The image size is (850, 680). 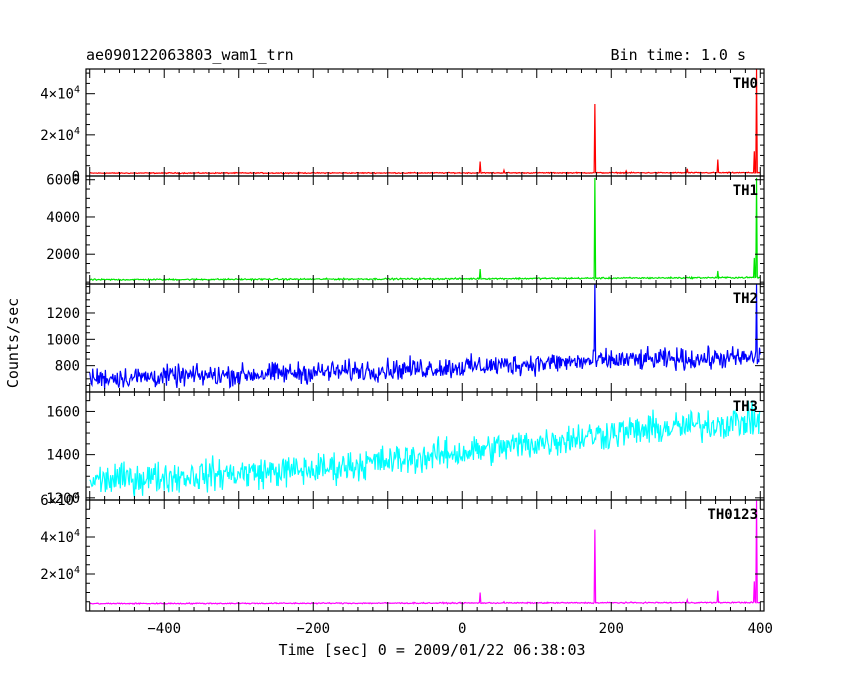 I want to click on x-tick-label: 0, so click(x=462, y=629).